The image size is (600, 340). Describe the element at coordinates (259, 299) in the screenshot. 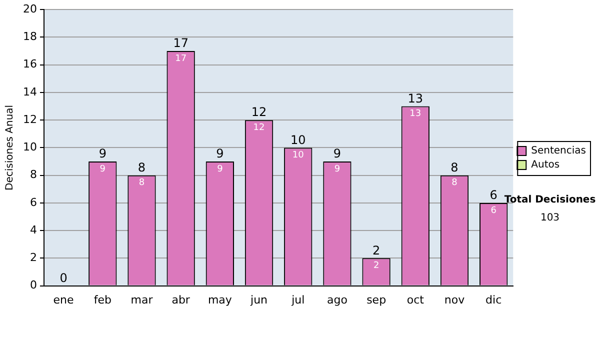

I see `x-tick-label: jun` at that location.